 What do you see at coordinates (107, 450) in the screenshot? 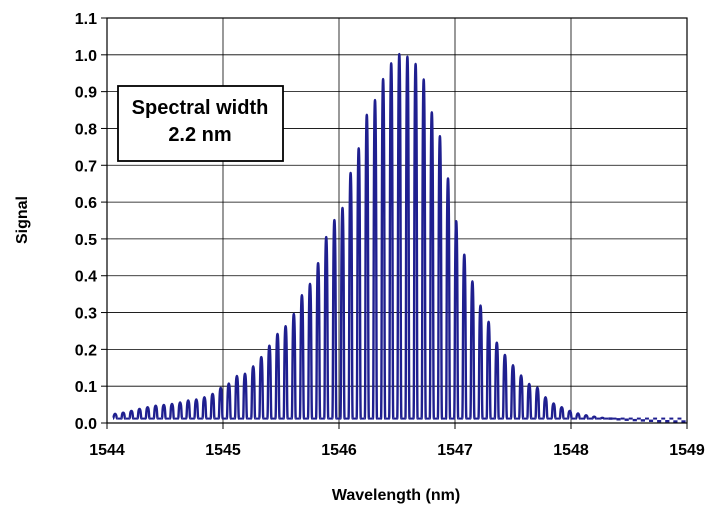
I see `x-tick-label: 1544` at bounding box center [107, 450].